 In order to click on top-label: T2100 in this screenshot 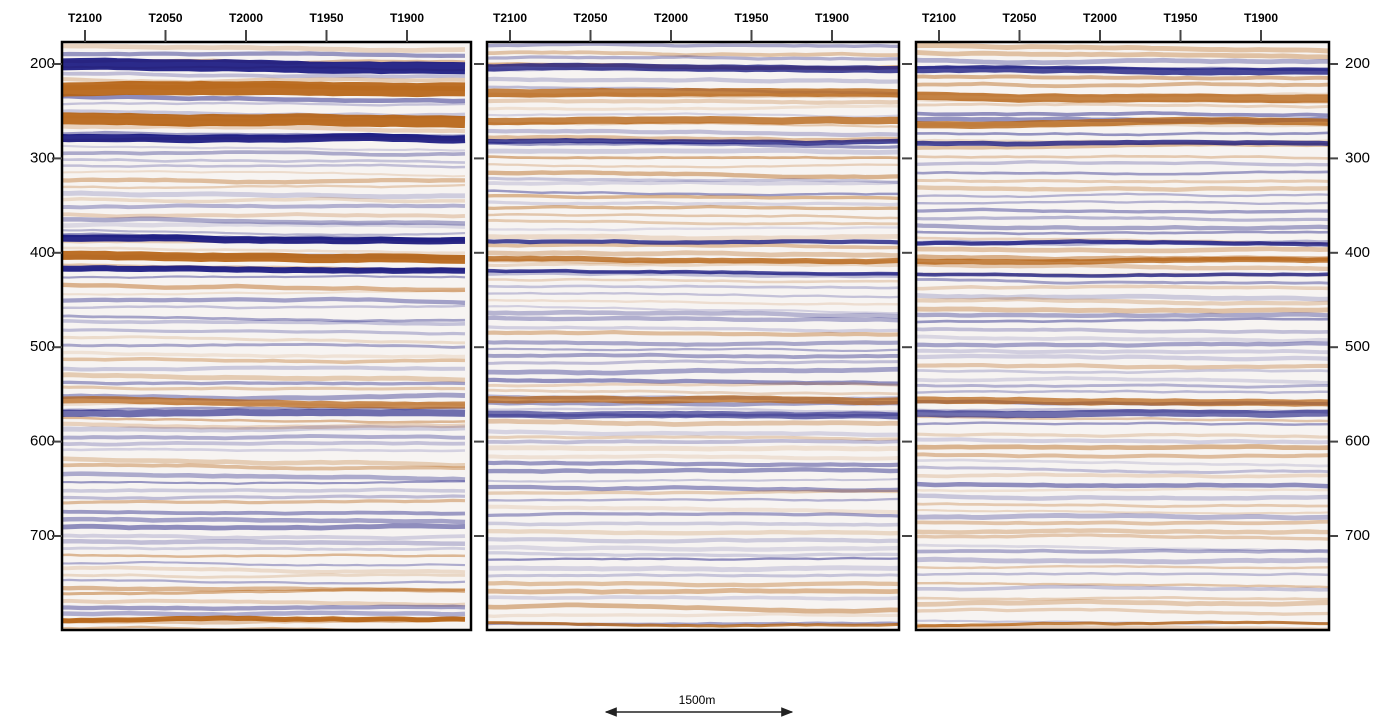, I will do `click(939, 18)`.